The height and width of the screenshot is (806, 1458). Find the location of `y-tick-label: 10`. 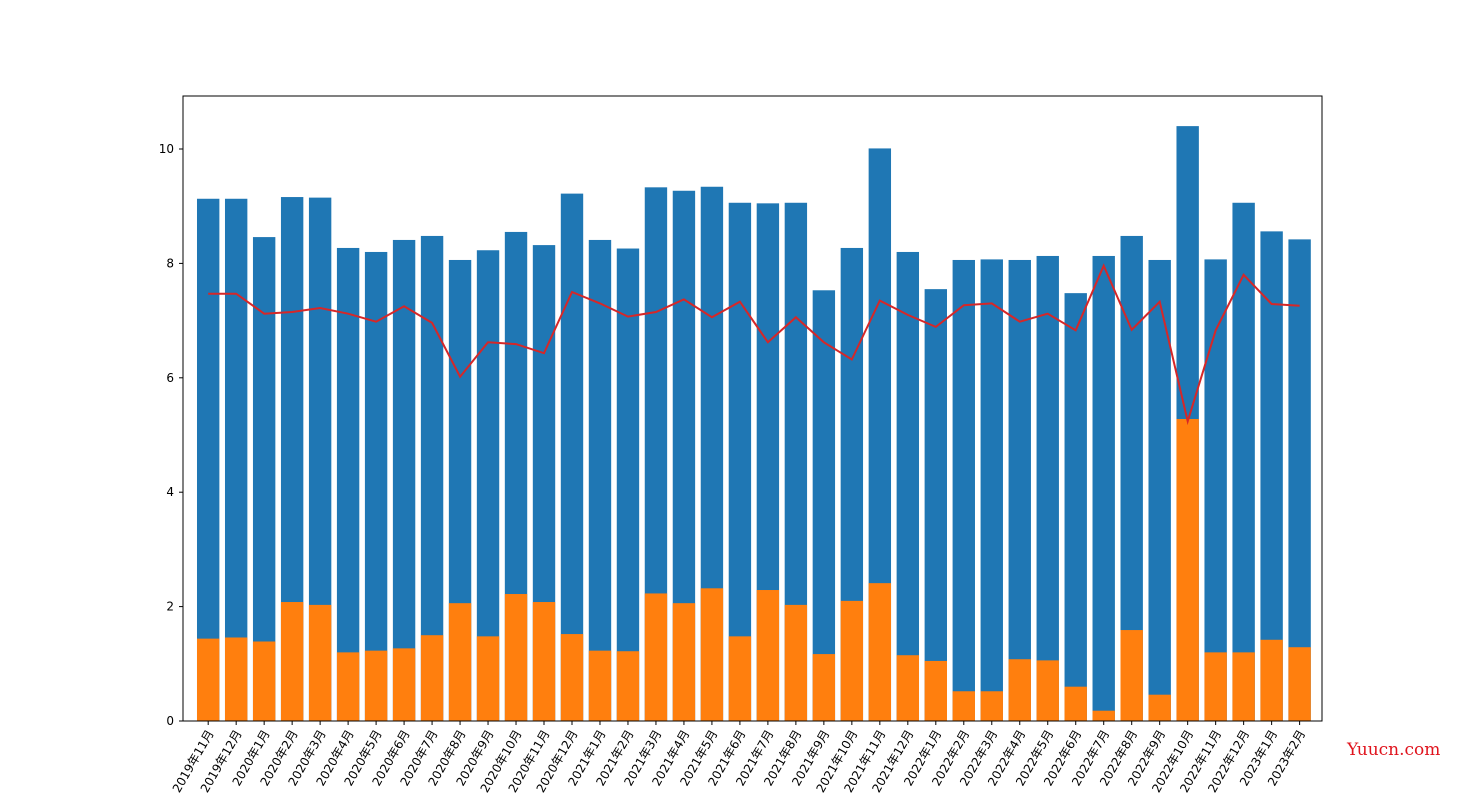

y-tick-label: 10 is located at coordinates (166, 149).